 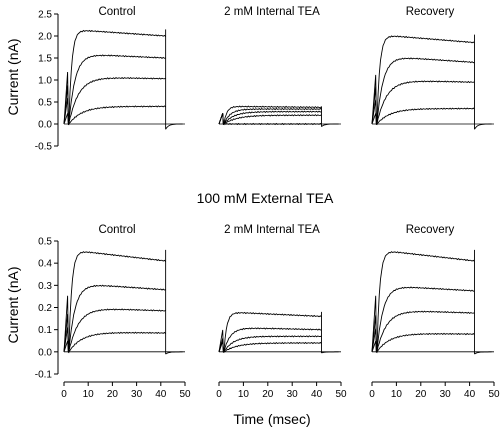 What do you see at coordinates (116, 230) in the screenshot?
I see `panel-title-bottom-control: Control` at bounding box center [116, 230].